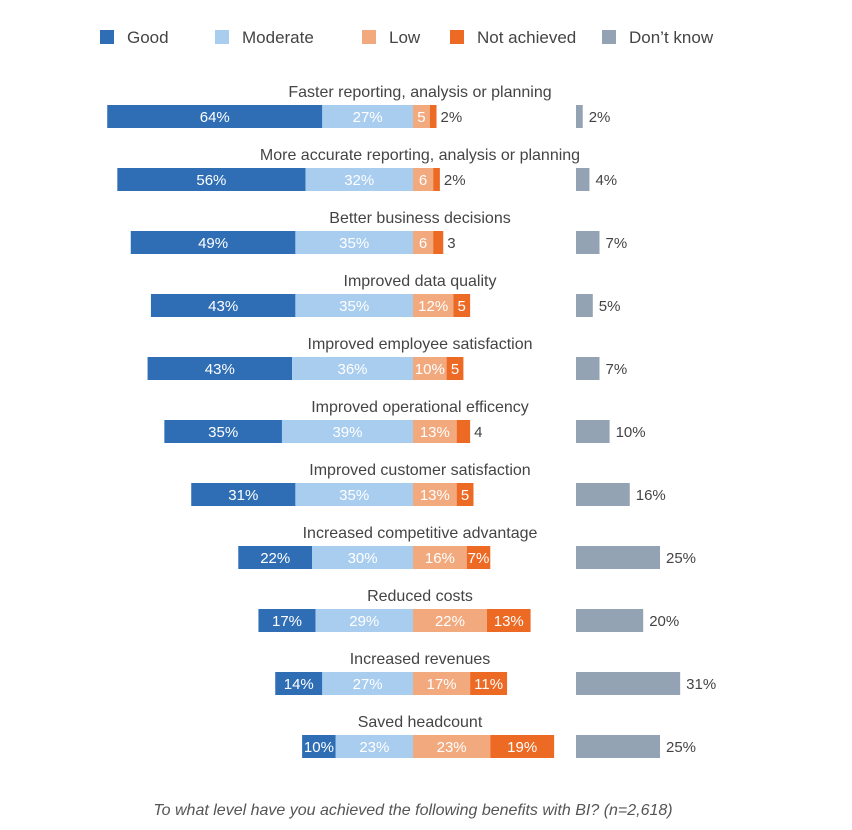  I want to click on value-label-moderate: 36%, so click(353, 369).